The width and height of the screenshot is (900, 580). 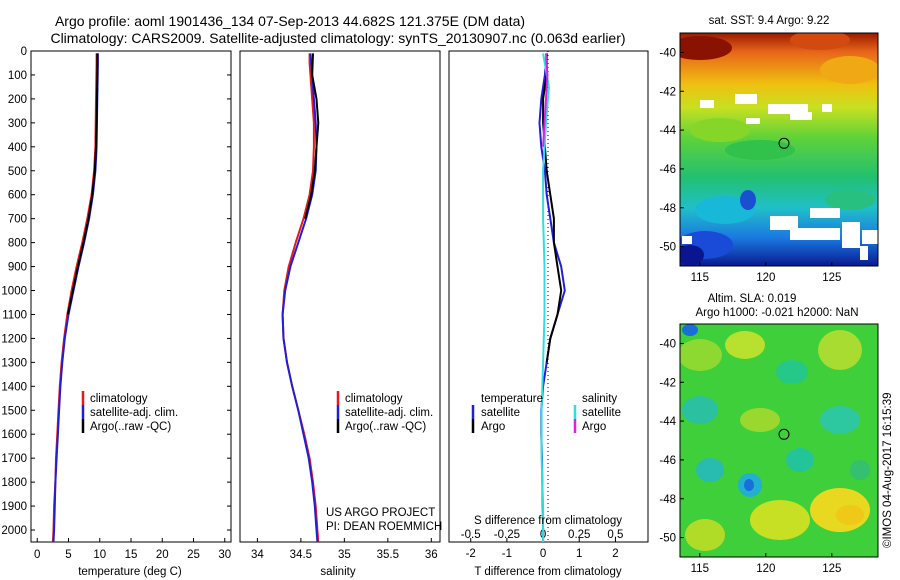 What do you see at coordinates (594, 427) in the screenshot?
I see `legend-label-s-argo: Argo` at bounding box center [594, 427].